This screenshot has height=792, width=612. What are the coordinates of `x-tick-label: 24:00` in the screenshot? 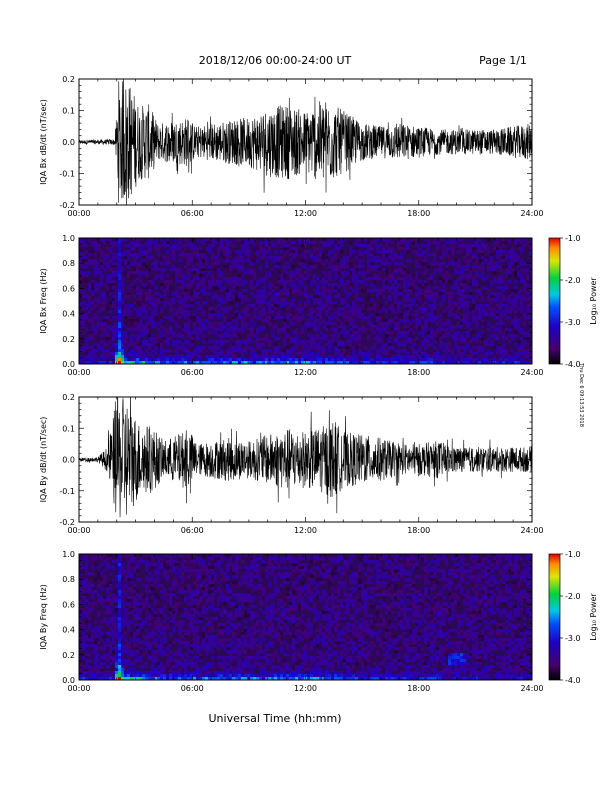 It's located at (531, 372).